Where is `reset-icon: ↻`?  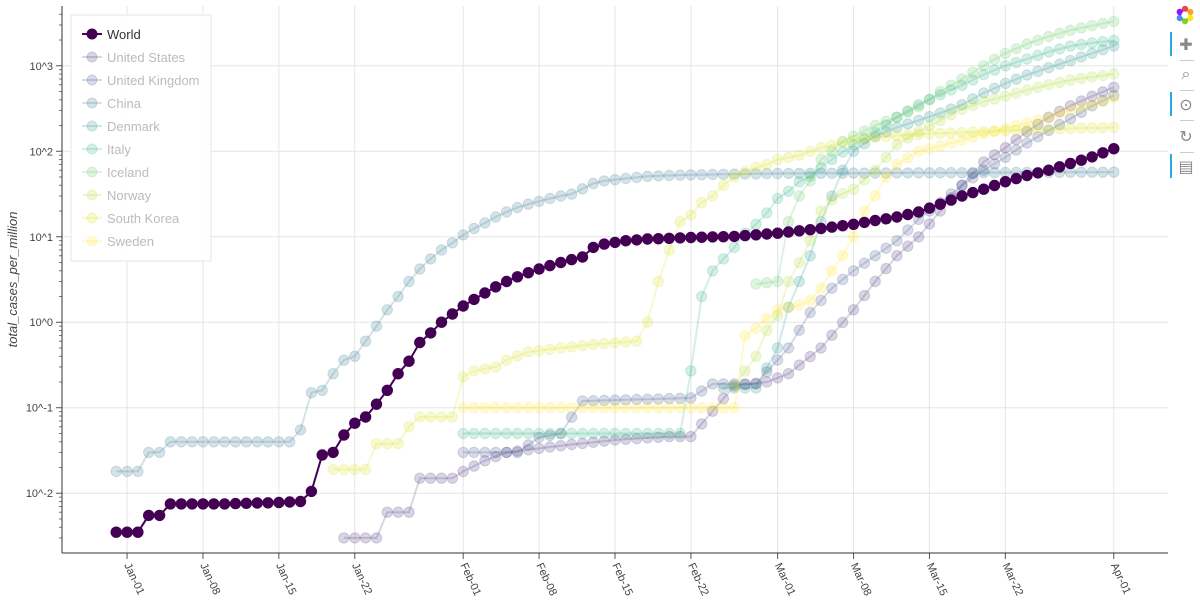 reset-icon: ↻ is located at coordinates (1186, 136).